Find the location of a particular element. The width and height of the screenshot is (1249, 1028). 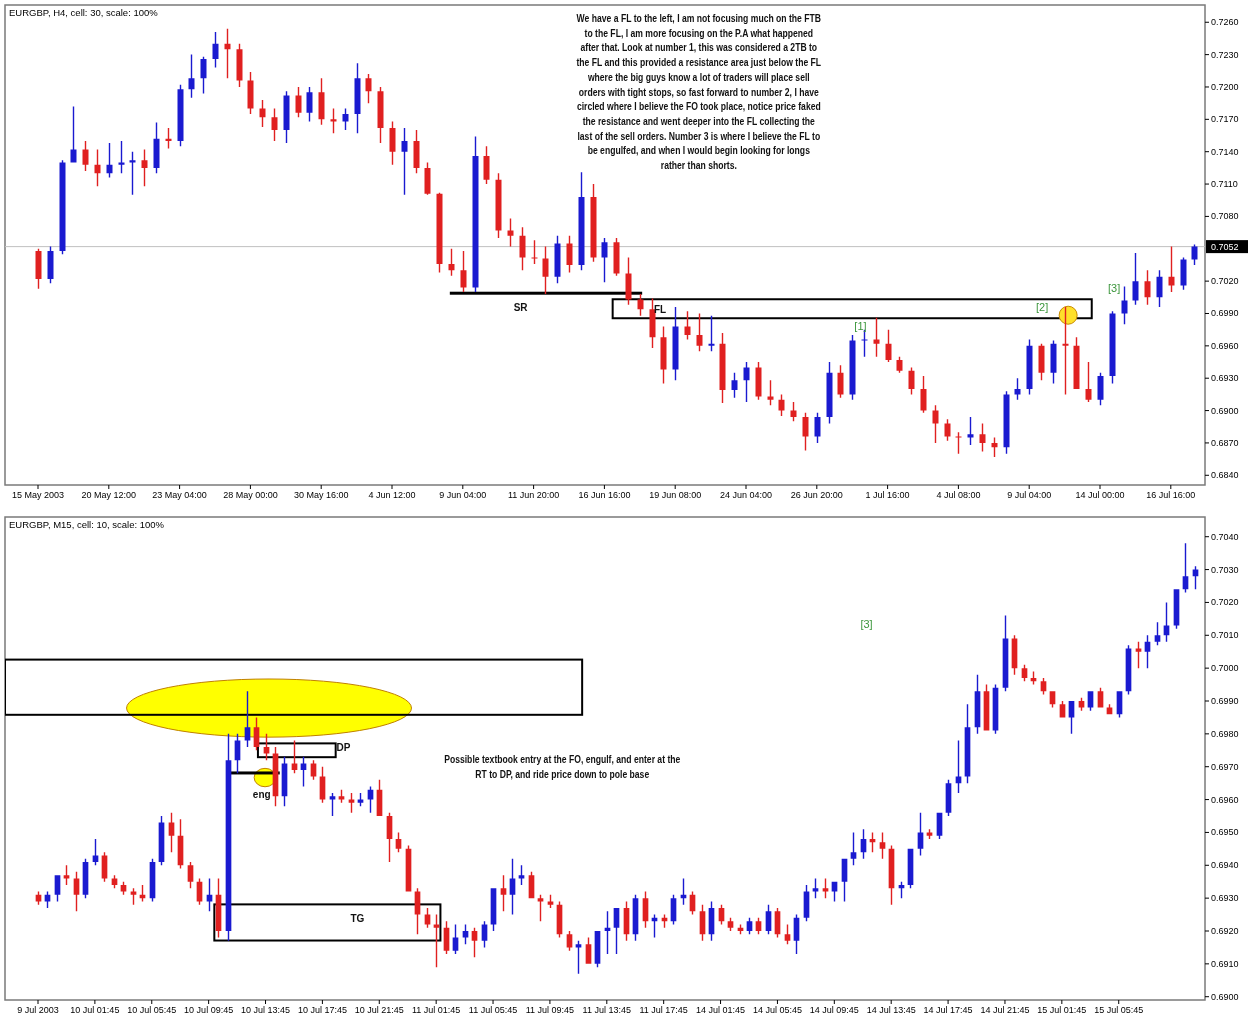

x-tick-label: 11 Jul 05:45 is located at coordinates (493, 1010).